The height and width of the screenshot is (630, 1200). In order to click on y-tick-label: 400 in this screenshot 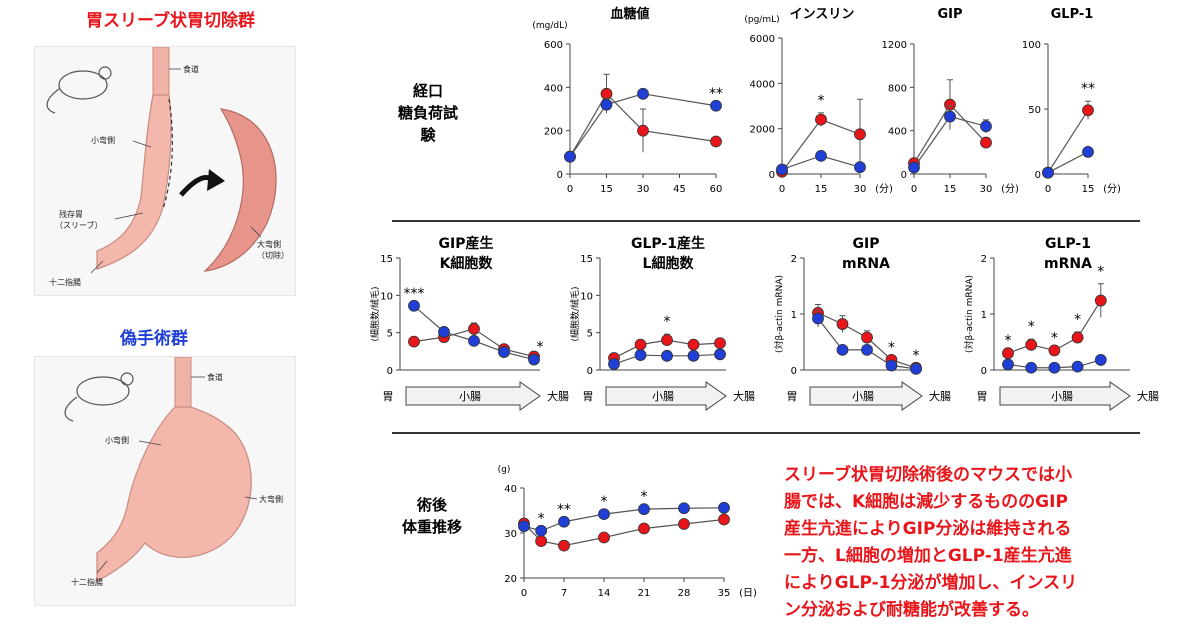, I will do `click(897, 132)`.